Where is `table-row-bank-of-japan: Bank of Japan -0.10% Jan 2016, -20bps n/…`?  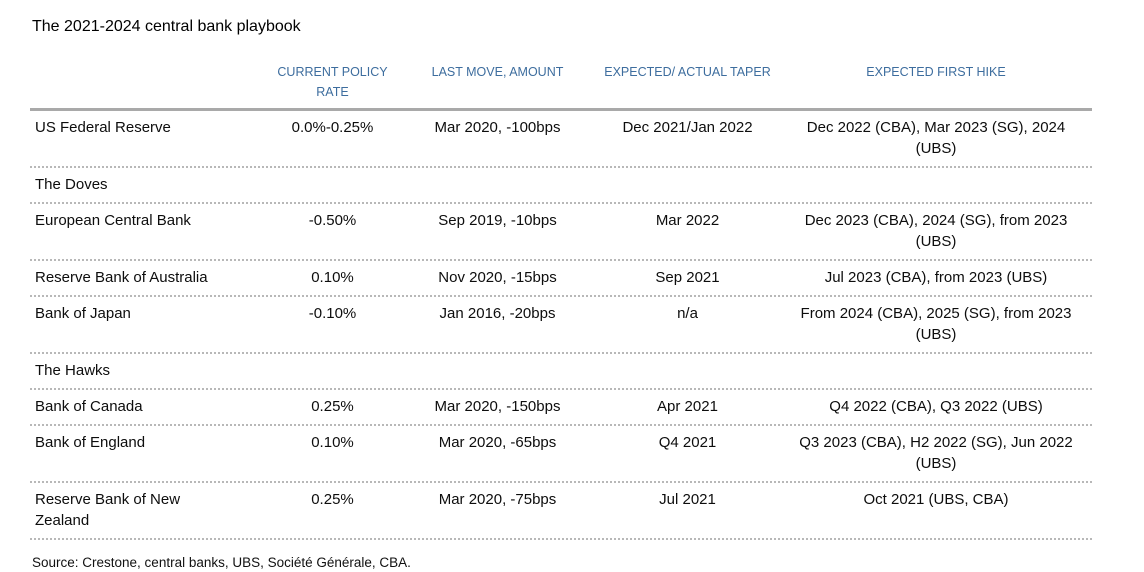 table-row-bank-of-japan: Bank of Japan -0.10% Jan 2016, -20bps n/… is located at coordinates (561, 325).